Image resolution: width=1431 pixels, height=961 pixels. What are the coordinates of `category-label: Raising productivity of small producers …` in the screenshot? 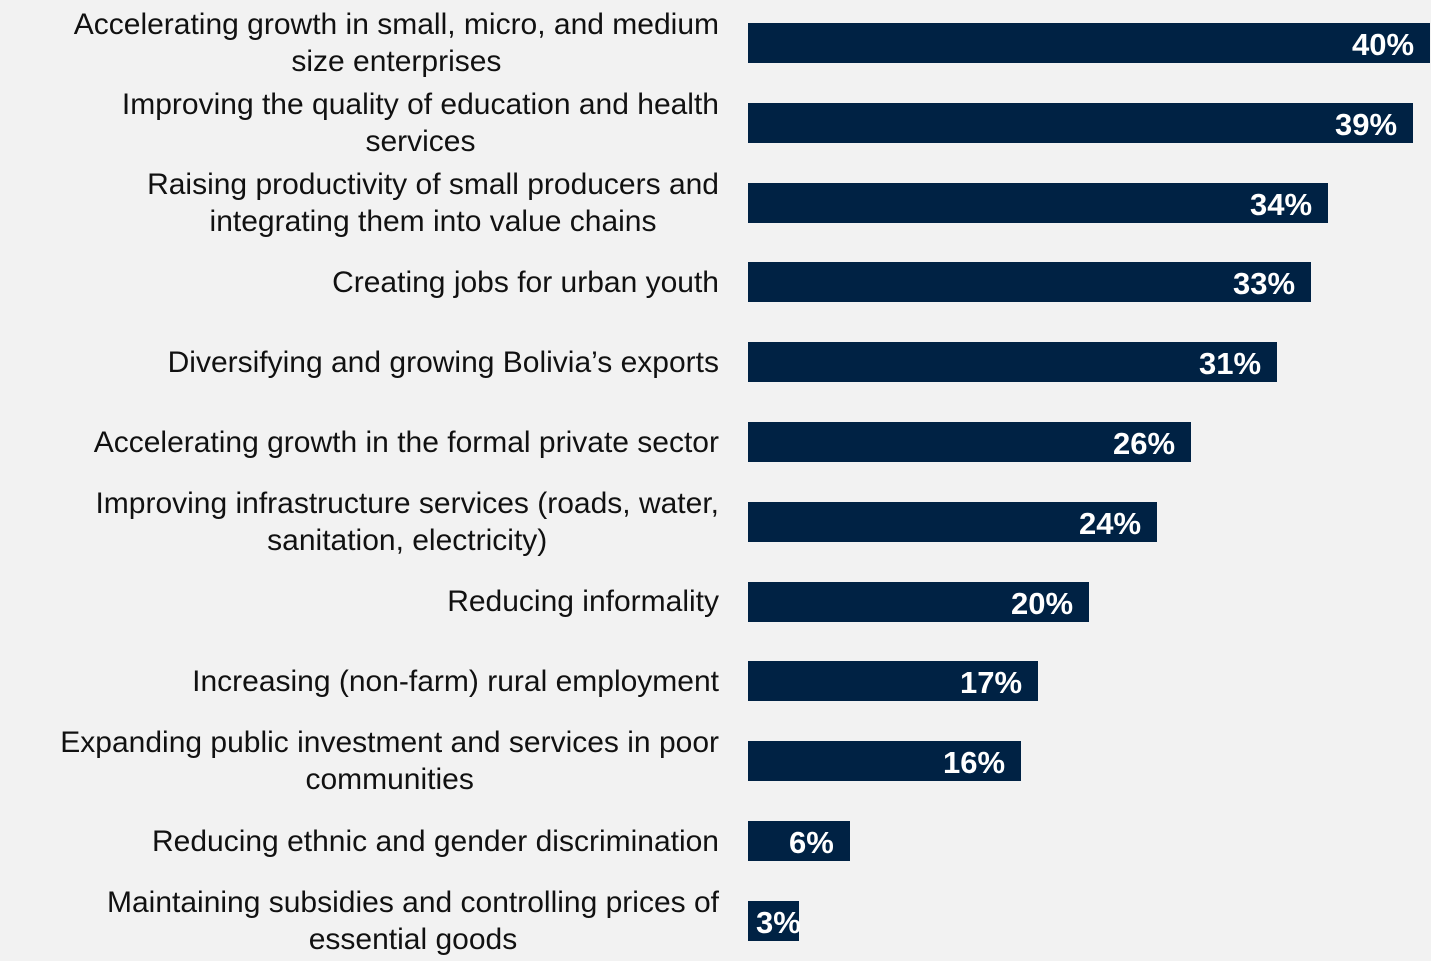 It's located at (433, 202).